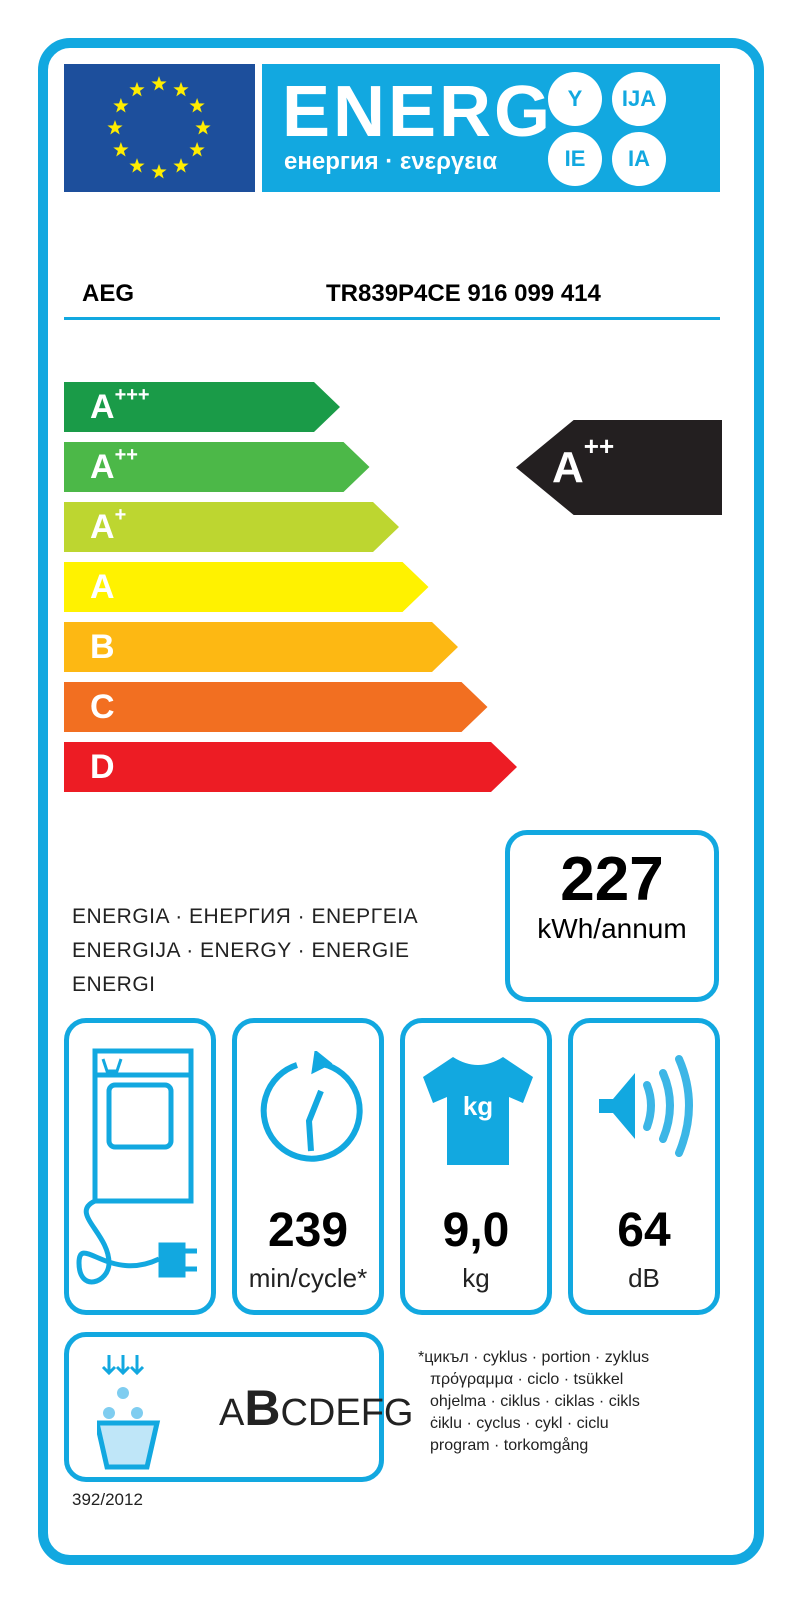 The width and height of the screenshot is (802, 1603). I want to click on footnote-line: ohjelma · ciklus · ciklas · cikls, so click(535, 1401).